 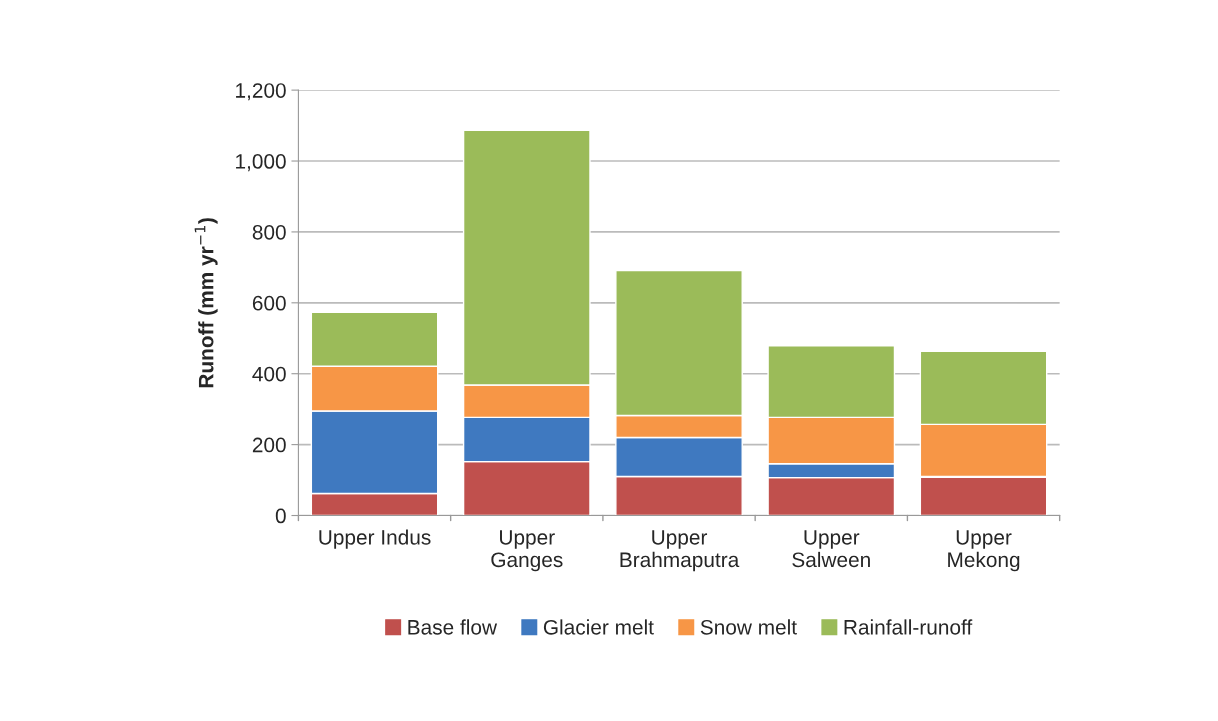 What do you see at coordinates (680, 551) in the screenshot?
I see `x-tick-label: Upper Brahmaputra` at bounding box center [680, 551].